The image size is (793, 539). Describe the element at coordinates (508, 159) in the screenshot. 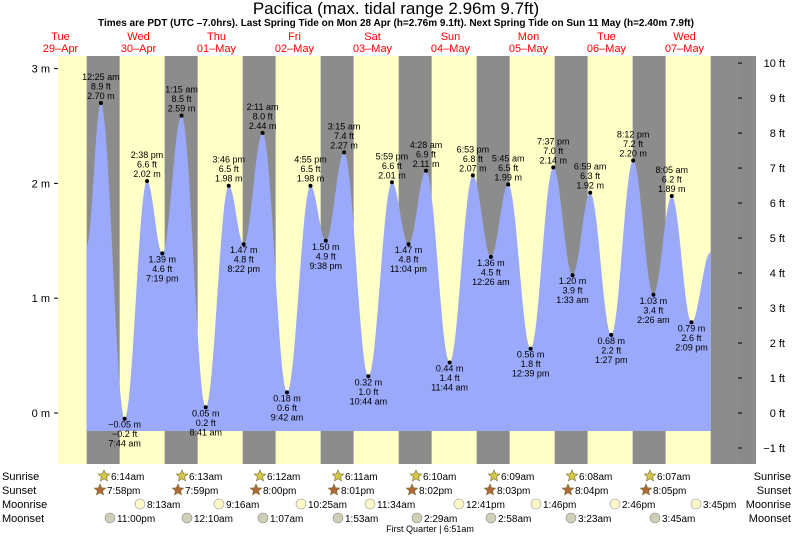

I see `tide-label: 5:45 am` at that location.